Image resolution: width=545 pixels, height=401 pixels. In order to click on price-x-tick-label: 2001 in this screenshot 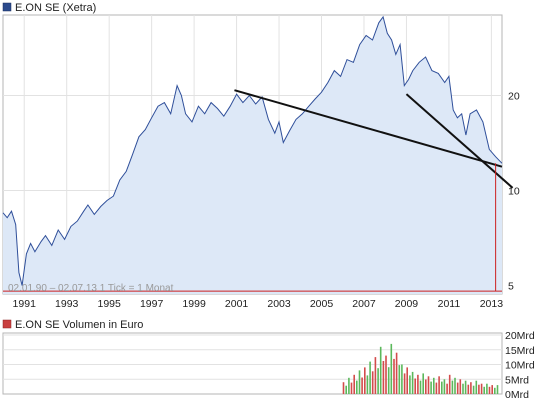, I will do `click(237, 304)`.